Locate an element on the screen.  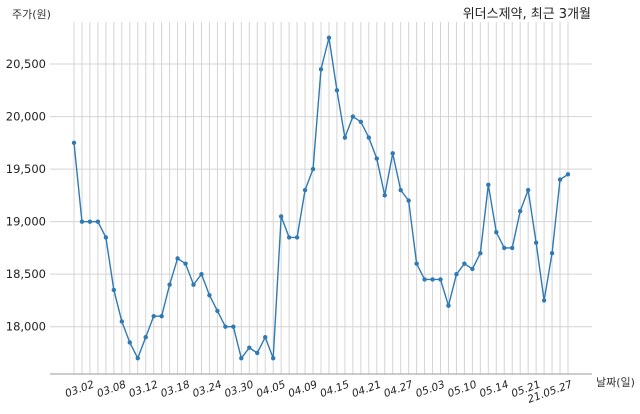
y-axis-label: 주가(원) is located at coordinates (31, 14).